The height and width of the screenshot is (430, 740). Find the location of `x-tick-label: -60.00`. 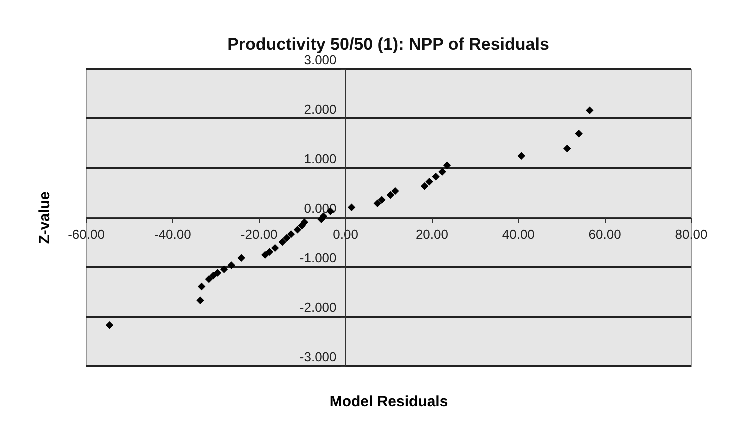

x-tick-label: -60.00 is located at coordinates (86, 234).